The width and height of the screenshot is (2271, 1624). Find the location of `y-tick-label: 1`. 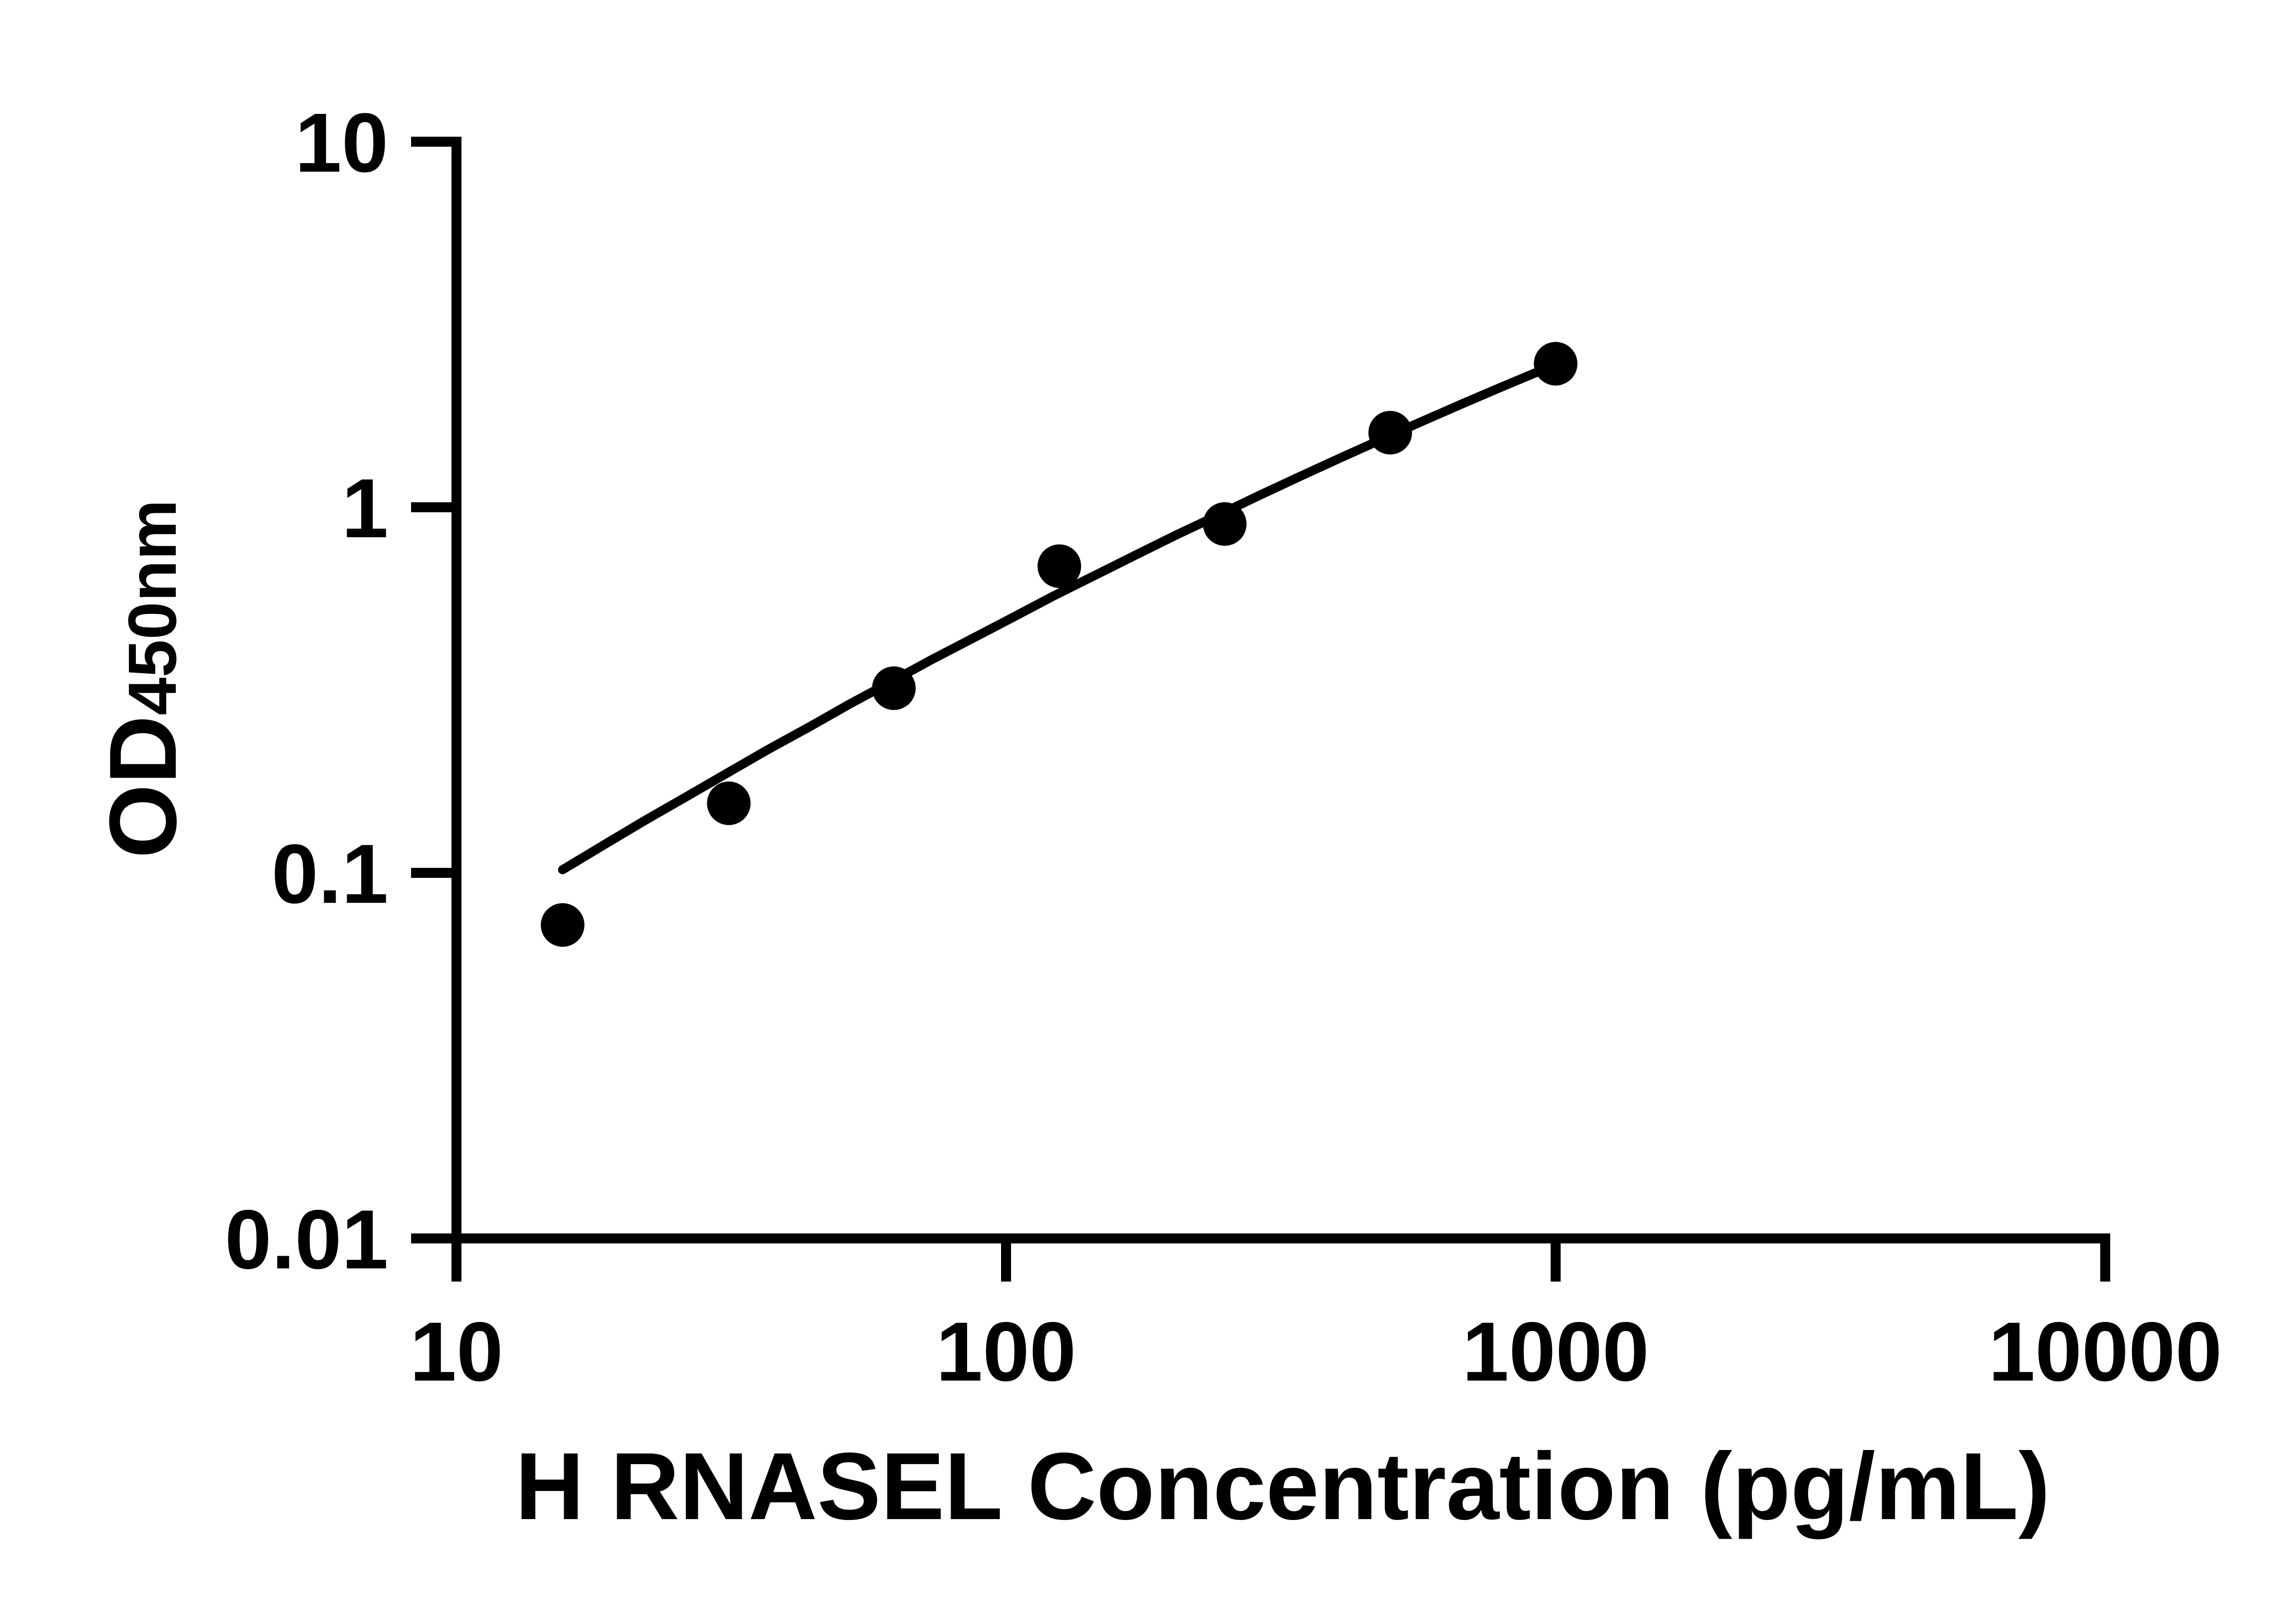

y-tick-label: 1 is located at coordinates (365, 508).